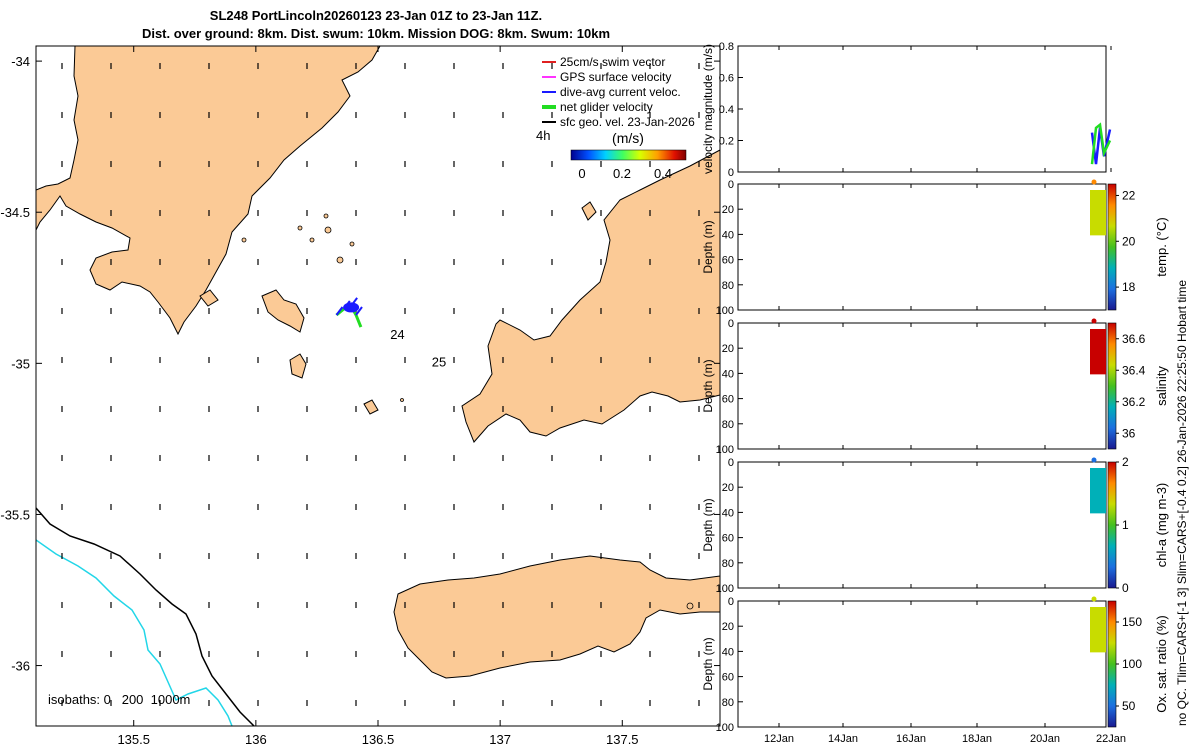 The width and height of the screenshot is (1200, 750). What do you see at coordinates (543, 135) in the screenshot?
I see `legend-scale-label: 4h` at bounding box center [543, 135].